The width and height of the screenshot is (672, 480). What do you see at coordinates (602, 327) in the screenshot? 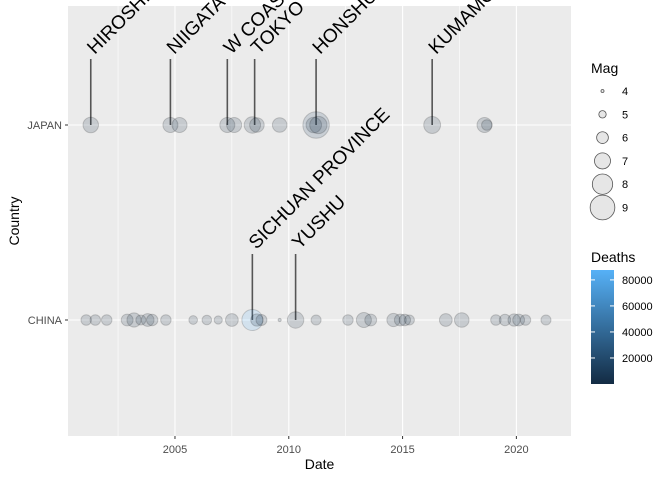
I see `deaths-colorbar` at bounding box center [602, 327].